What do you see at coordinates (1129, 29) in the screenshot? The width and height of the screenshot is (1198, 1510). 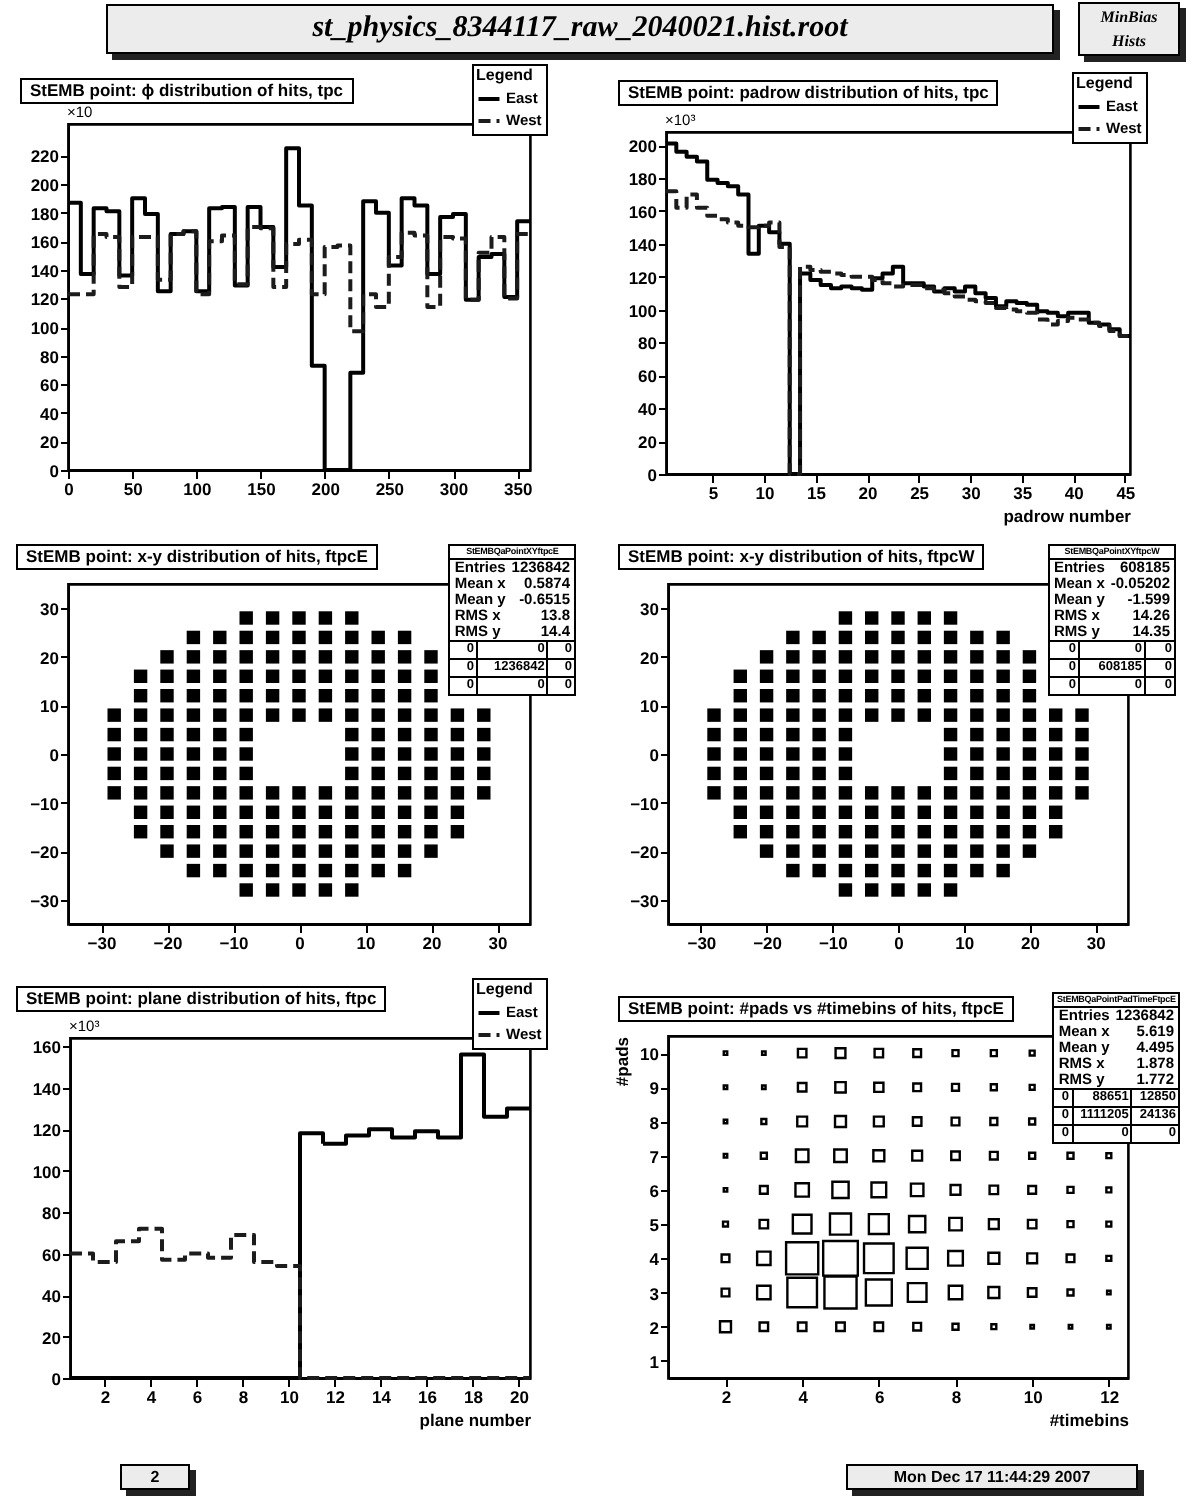 I see `text: MinBias Hists` at bounding box center [1129, 29].